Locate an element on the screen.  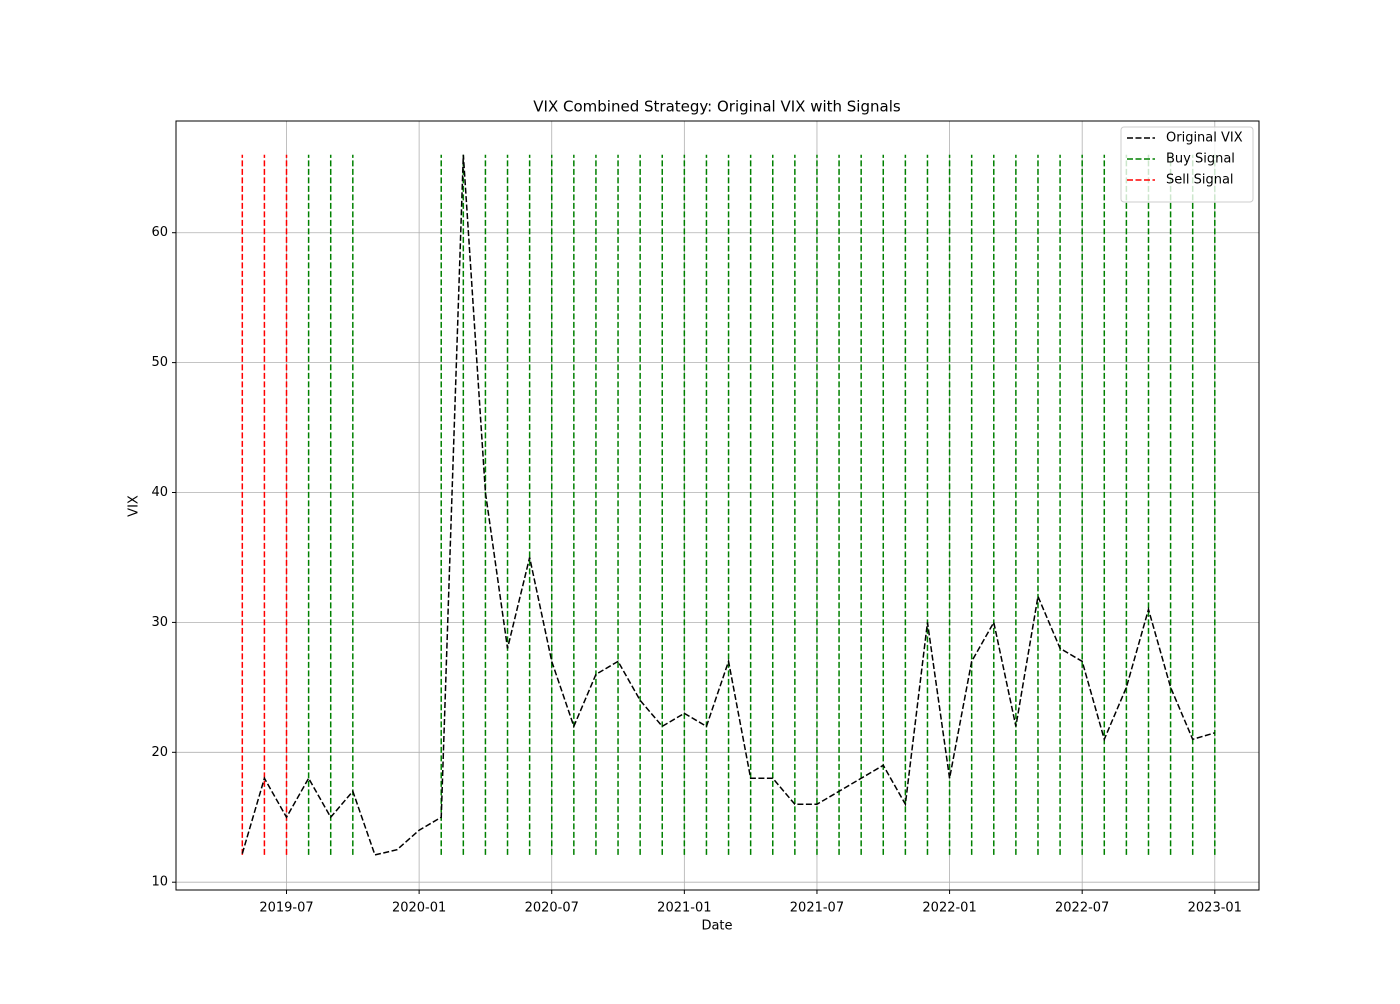
legend-box is located at coordinates (1187, 164).